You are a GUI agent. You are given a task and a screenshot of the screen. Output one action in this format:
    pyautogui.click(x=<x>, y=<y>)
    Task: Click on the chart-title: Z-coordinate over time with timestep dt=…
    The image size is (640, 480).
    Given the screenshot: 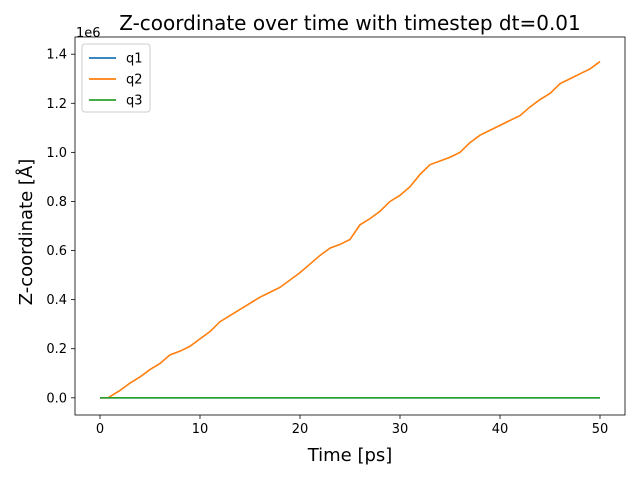 What is the action you would take?
    pyautogui.click(x=350, y=23)
    